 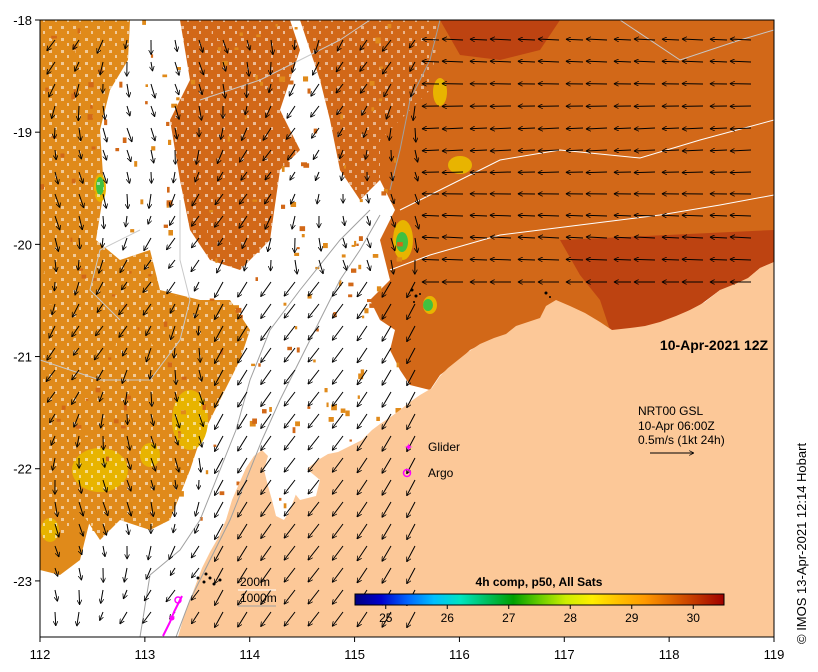 What do you see at coordinates (178, 600) in the screenshot?
I see `argo-position-marker` at bounding box center [178, 600].